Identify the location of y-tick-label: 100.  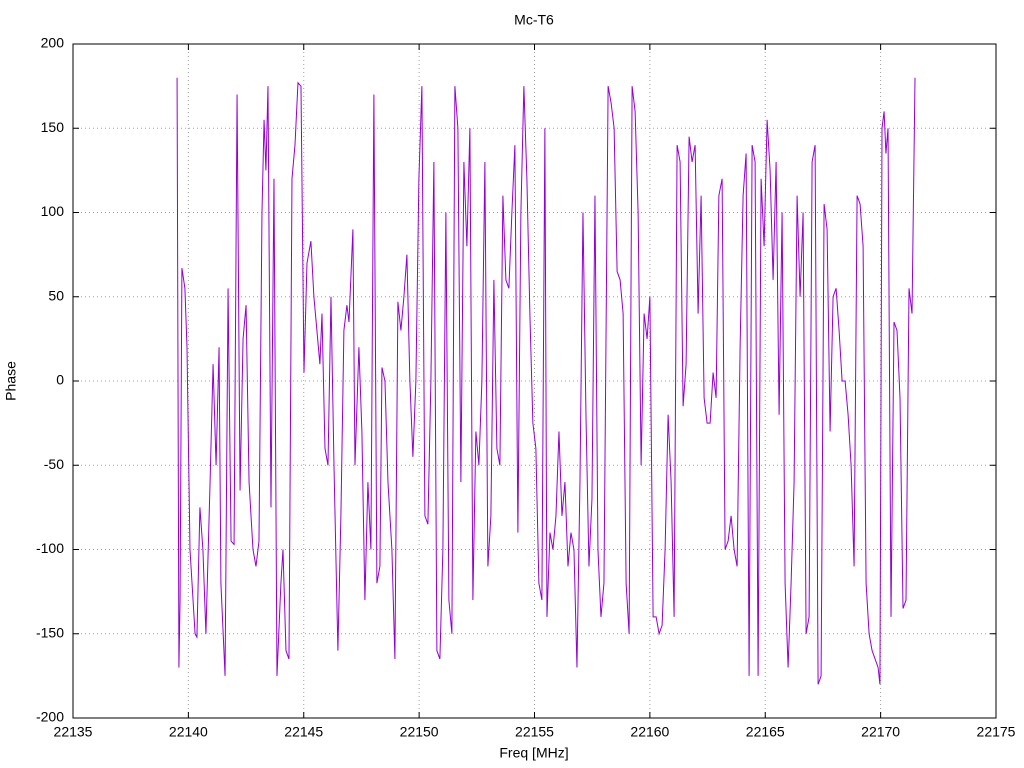
(53, 211).